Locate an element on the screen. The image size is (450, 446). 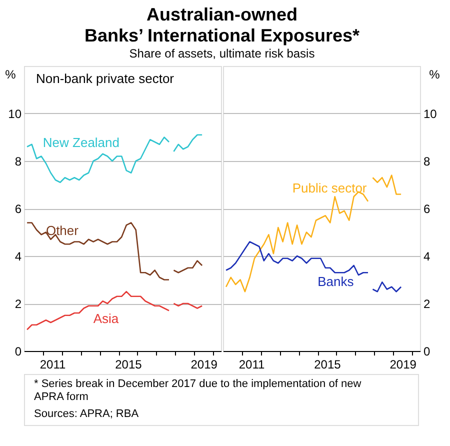
series-label: New Zealand is located at coordinates (81, 142).